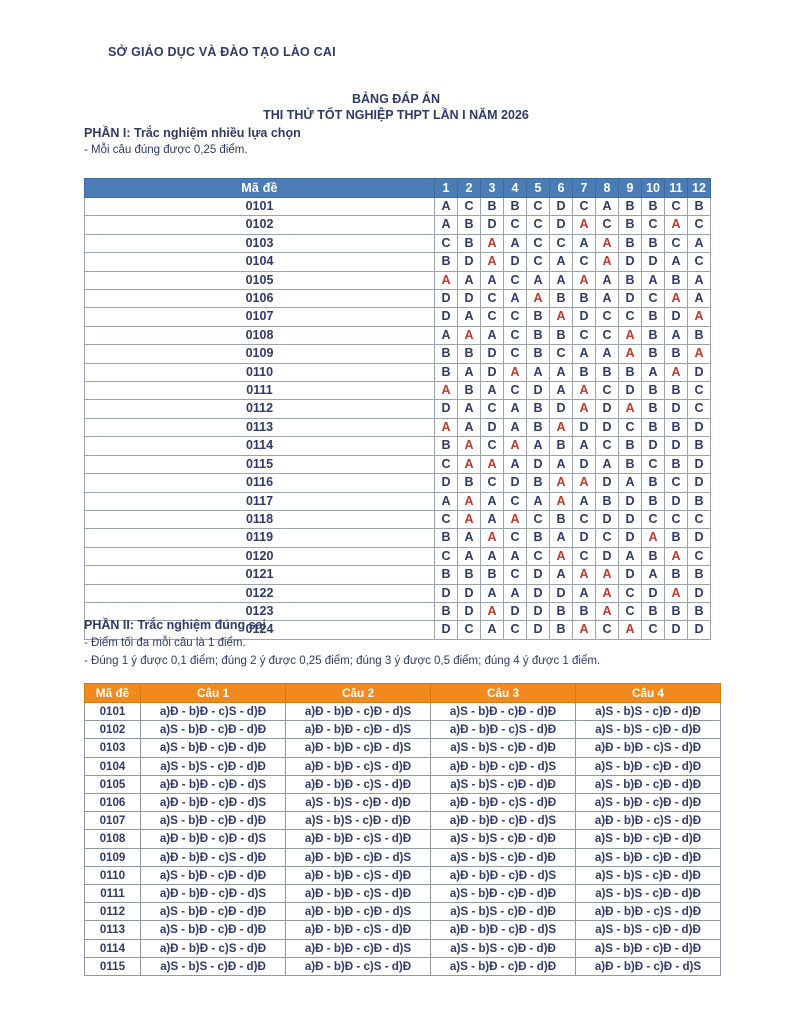 Image resolution: width=792 pixels, height=1024 pixels. What do you see at coordinates (259, 501) in the screenshot?
I see `exam-code-cell: 0117` at bounding box center [259, 501].